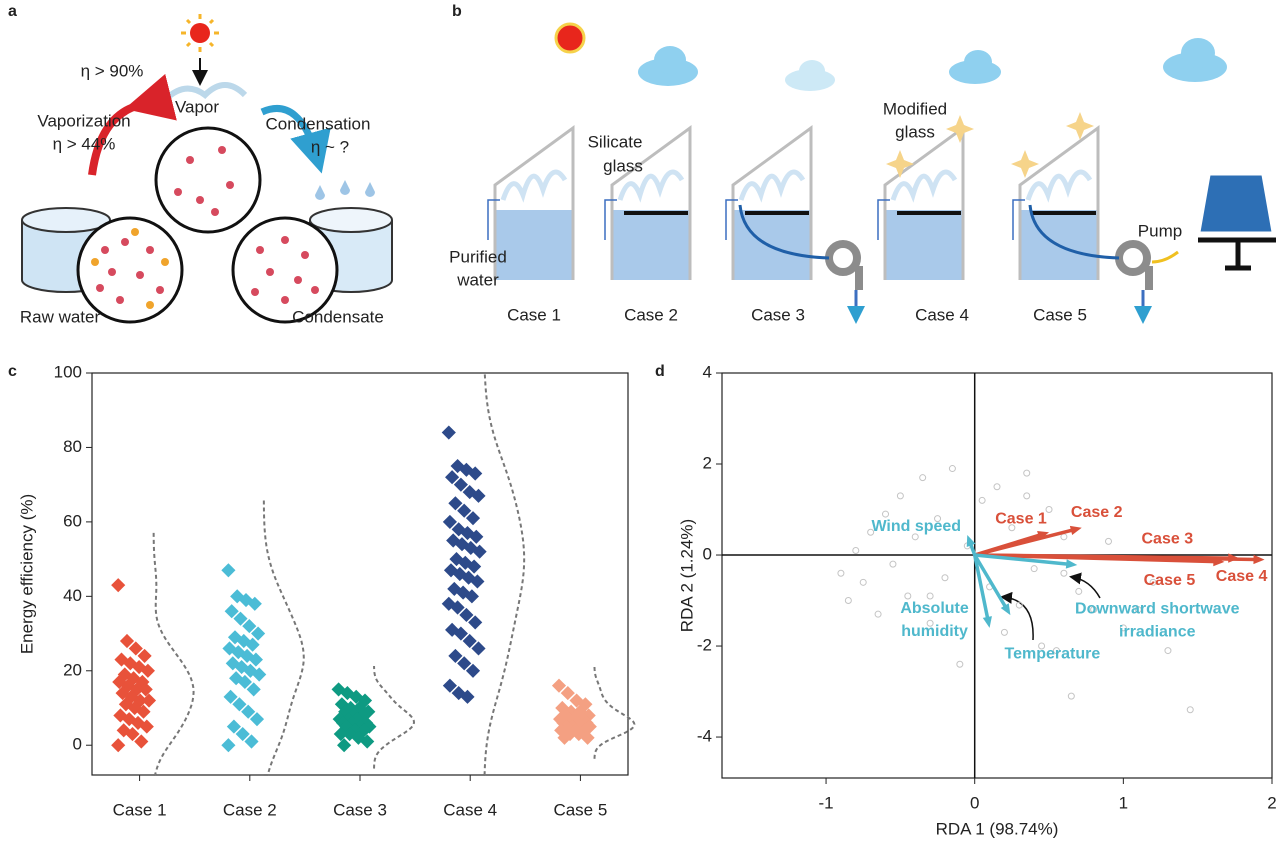 Image resolution: width=1280 pixels, height=859 pixels. I want to click on y-axis-label: Energy efficiency (%), so click(26, 574).